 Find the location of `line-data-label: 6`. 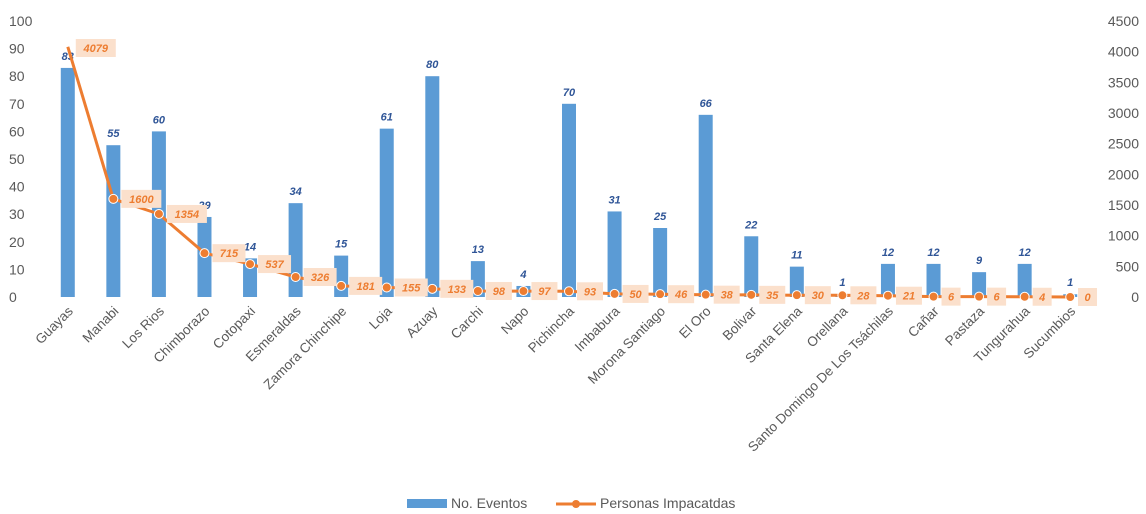

line-data-label: 6 is located at coordinates (951, 296).